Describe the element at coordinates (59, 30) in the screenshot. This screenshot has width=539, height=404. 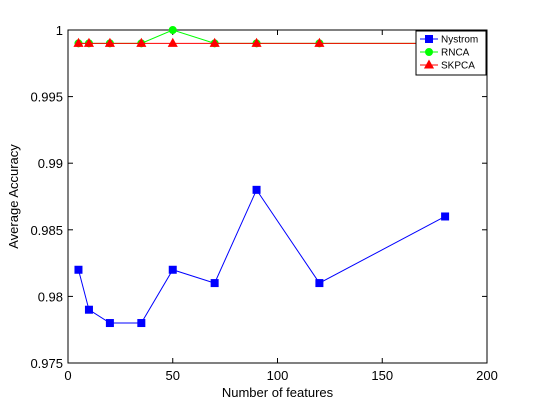
I see `y-tick-label: 1` at that location.